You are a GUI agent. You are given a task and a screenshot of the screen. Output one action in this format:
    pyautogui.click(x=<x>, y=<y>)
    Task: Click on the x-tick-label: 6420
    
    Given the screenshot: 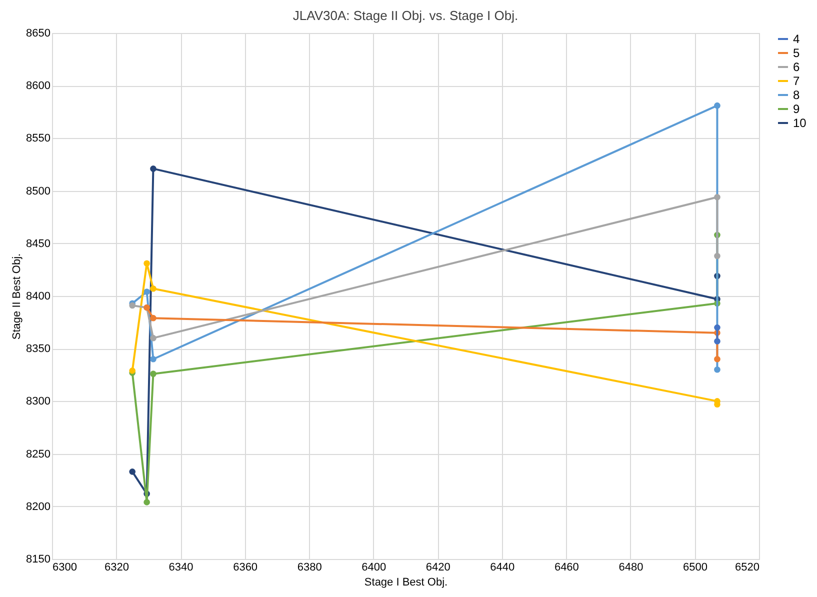 What is the action you would take?
    pyautogui.click(x=438, y=568)
    